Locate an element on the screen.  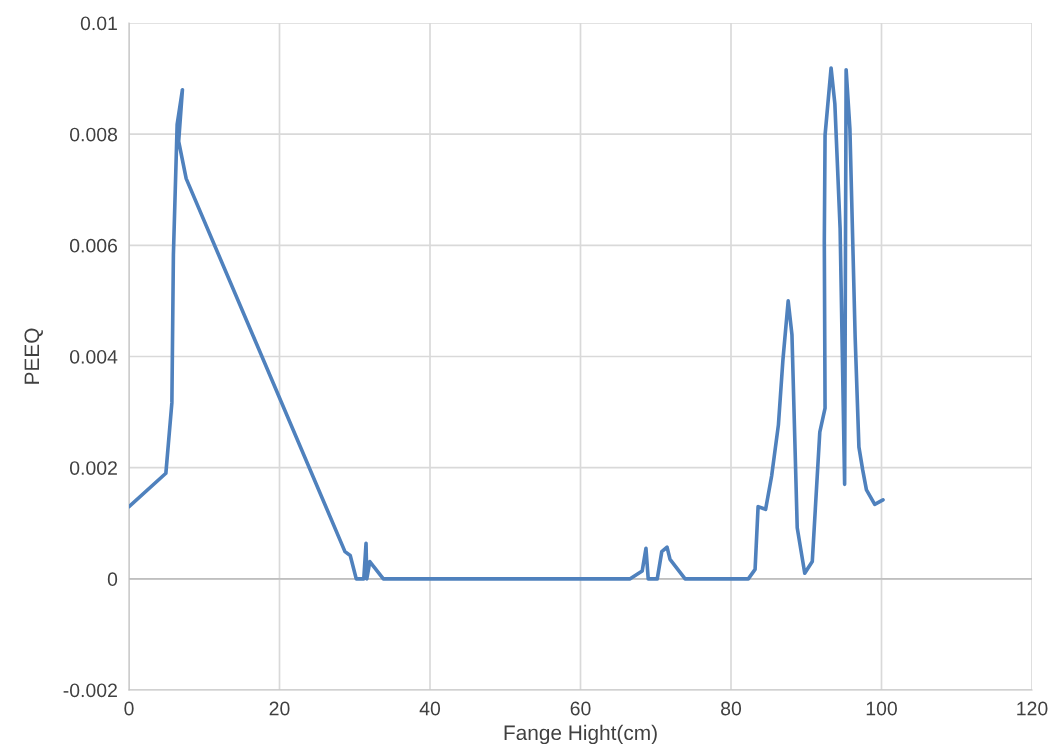
x-tick-label: 120 is located at coordinates (1032, 708).